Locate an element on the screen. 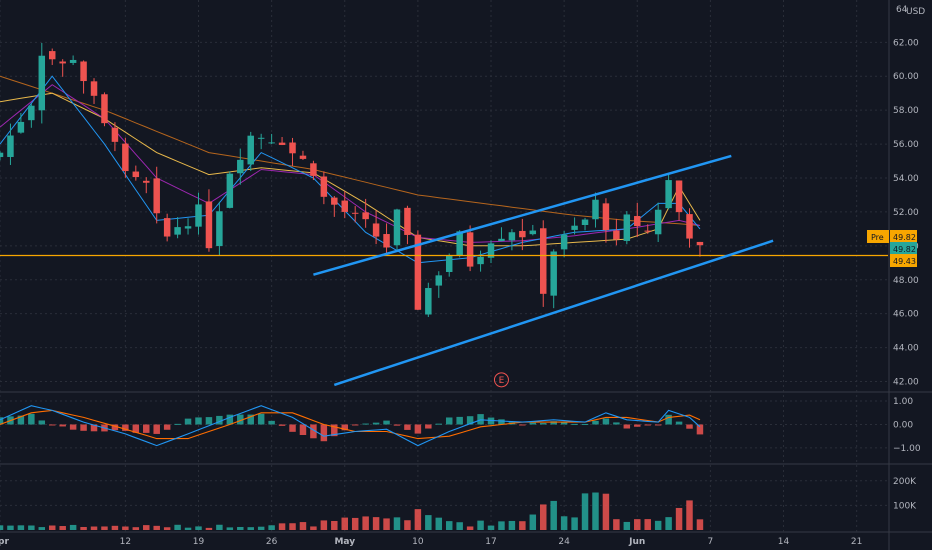 This screenshot has height=550, width=932. price-tick-label: 52.00 is located at coordinates (906, 213).